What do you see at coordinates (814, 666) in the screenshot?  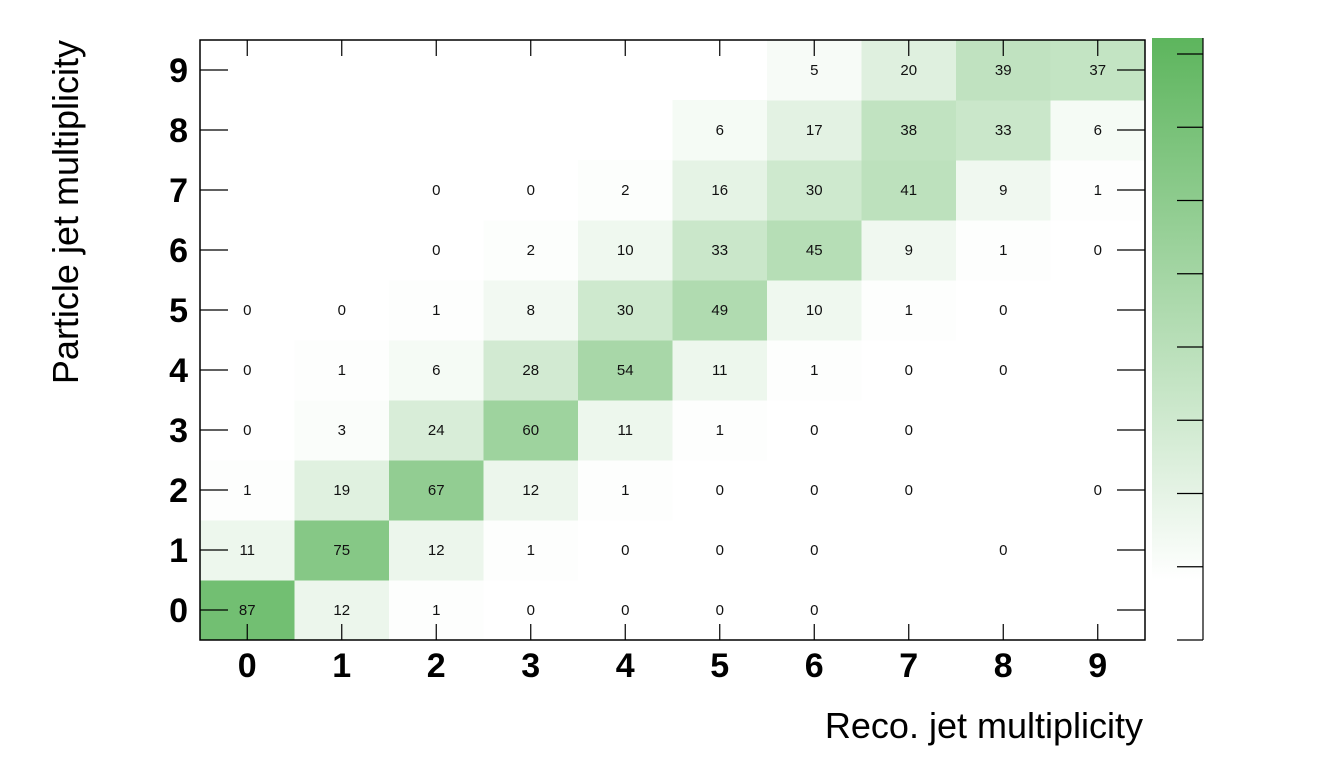 I see `x-tick-label: 6` at bounding box center [814, 666].